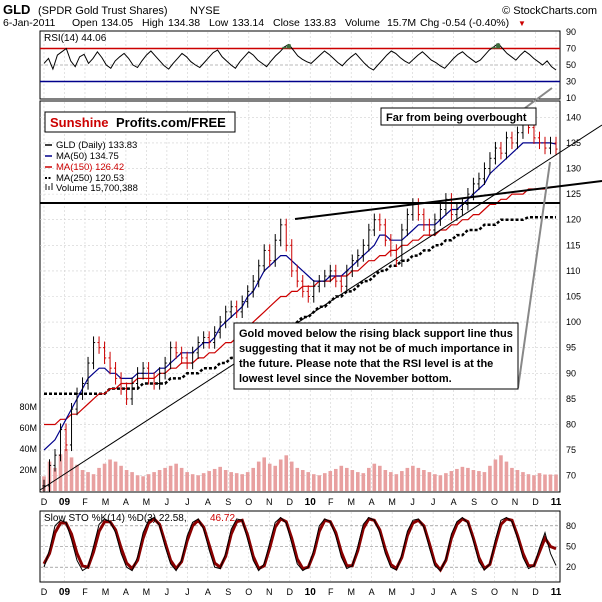 This screenshot has width=602, height=602. What do you see at coordinates (571, 49) in the screenshot?
I see `rsi-y-tick: 70` at bounding box center [571, 49].